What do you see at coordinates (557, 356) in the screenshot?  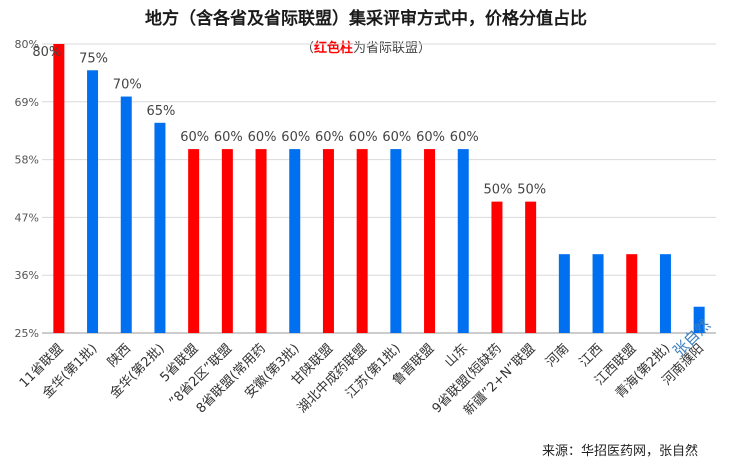 I see `x-tick-label: 河南` at bounding box center [557, 356].